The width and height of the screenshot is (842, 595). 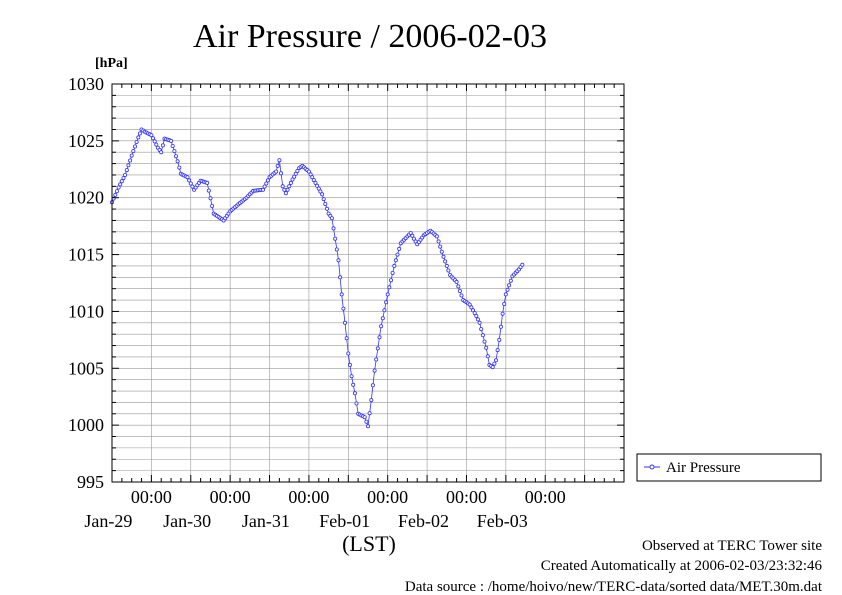 I want to click on y-tick-label: 1005, so click(x=86, y=368).